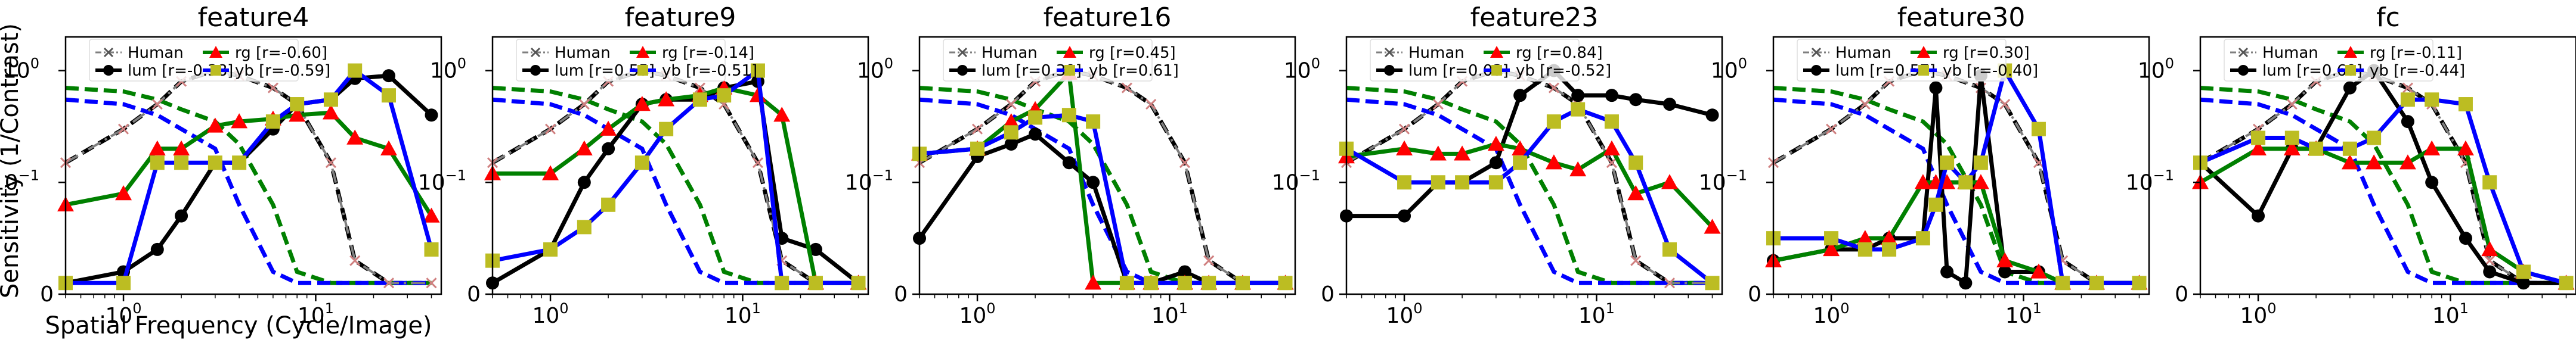 This screenshot has height=343, width=2576. Describe the element at coordinates (1133, 53) in the screenshot. I see `legend-label: rg [r=0.45]` at that location.